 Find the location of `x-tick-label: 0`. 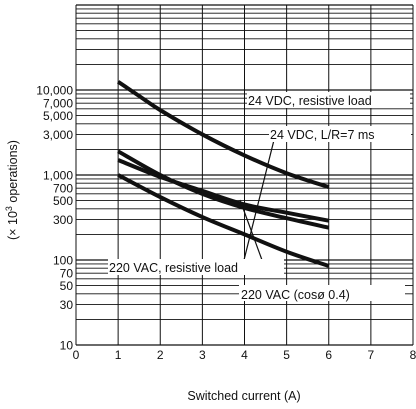

x-tick-label: 0 is located at coordinates (76, 355).